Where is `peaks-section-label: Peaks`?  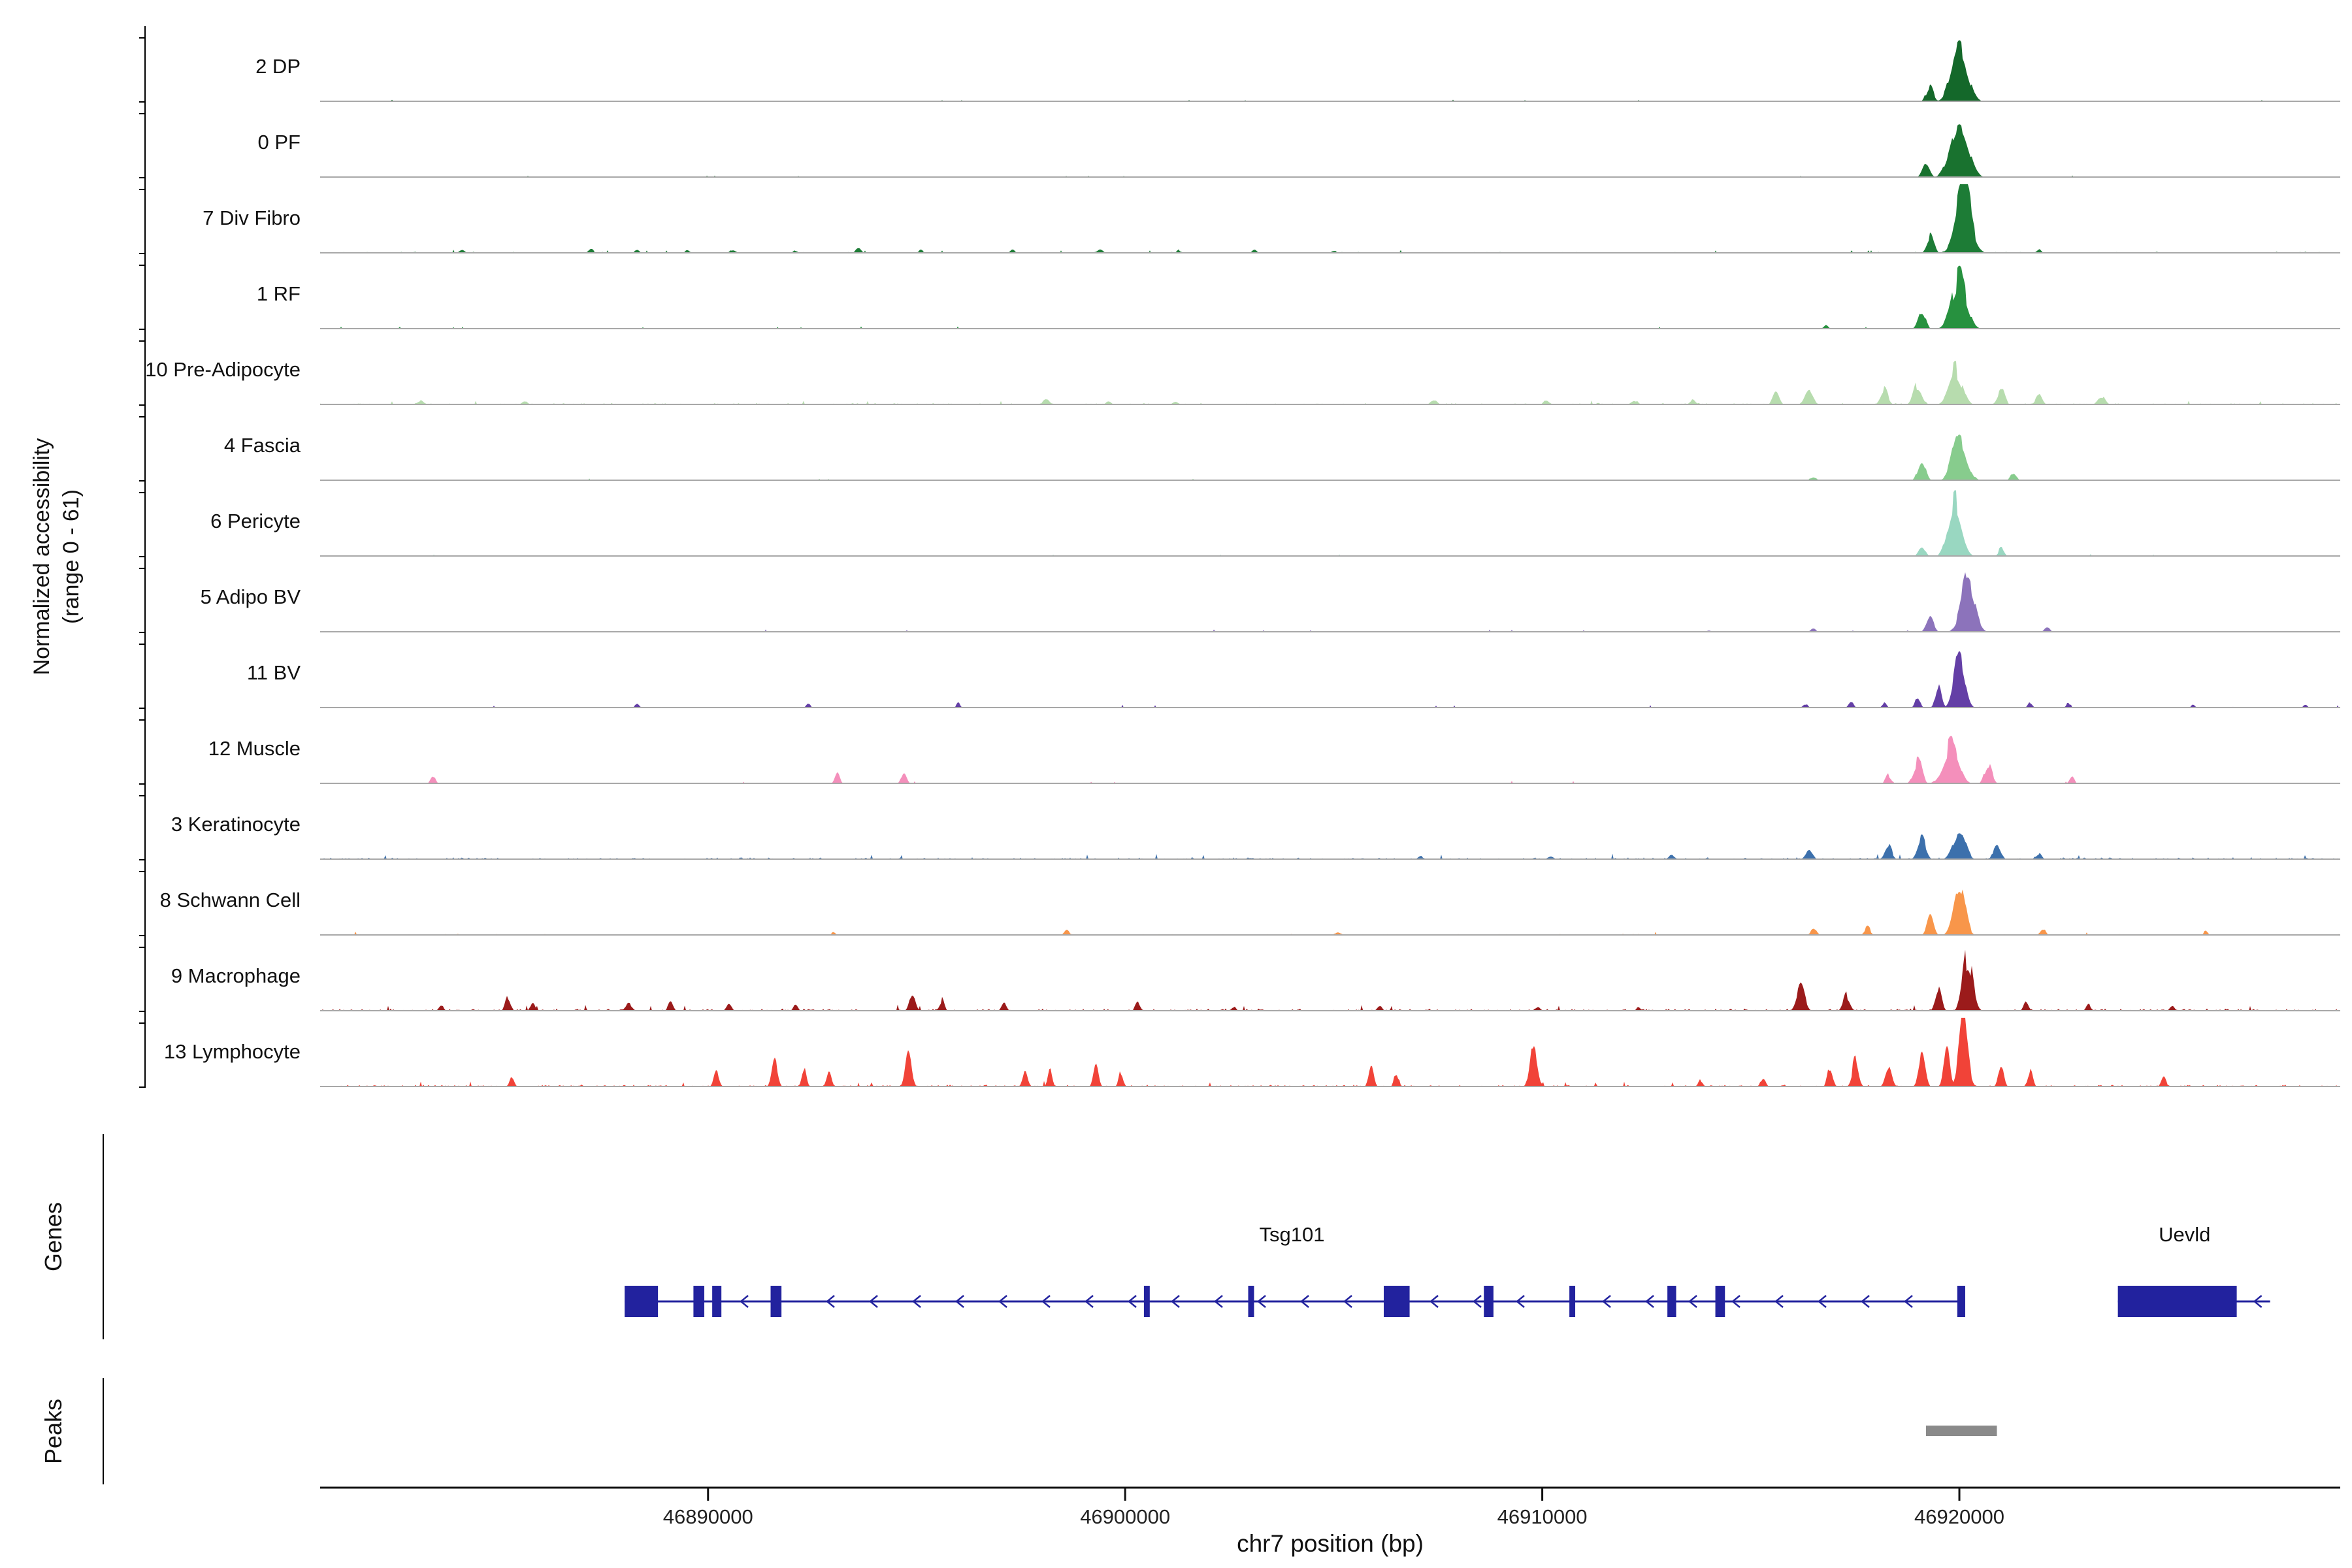 peaks-section-label: Peaks is located at coordinates (53, 1431).